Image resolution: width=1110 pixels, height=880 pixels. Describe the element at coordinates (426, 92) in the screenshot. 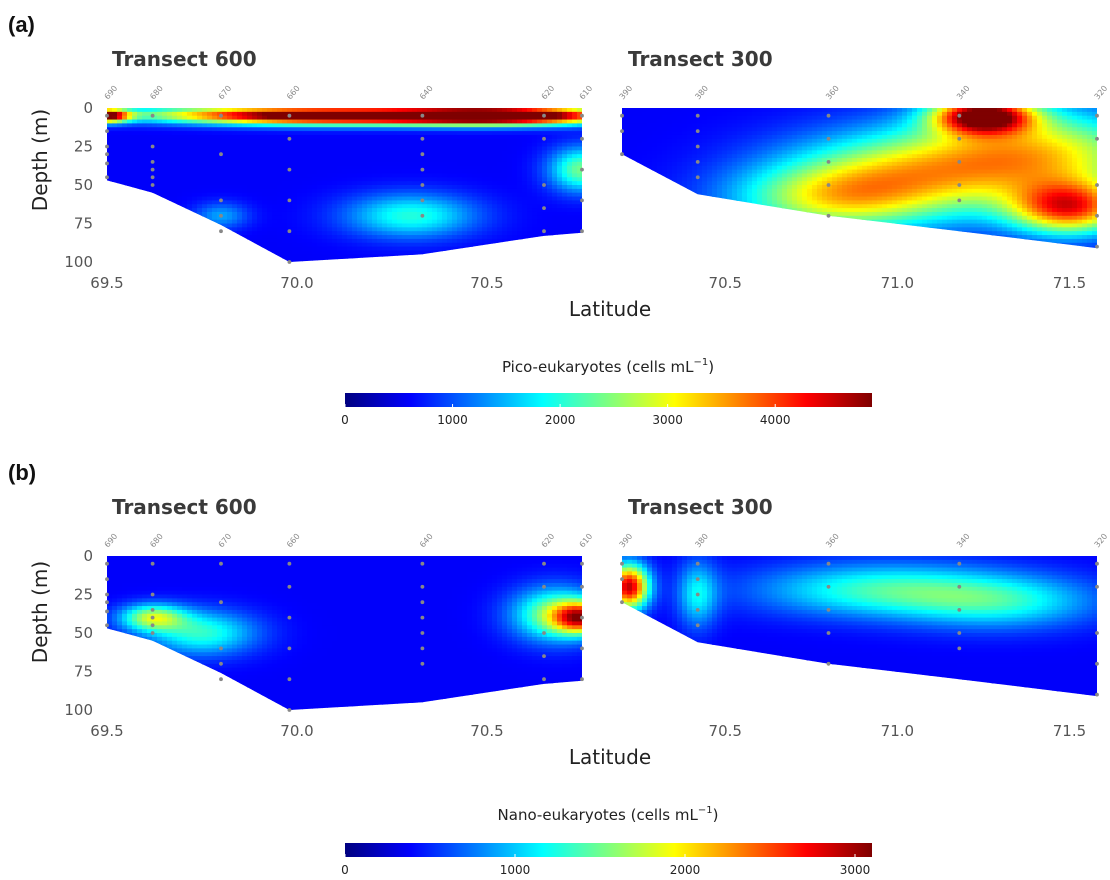

I see `station-label: 640` at that location.